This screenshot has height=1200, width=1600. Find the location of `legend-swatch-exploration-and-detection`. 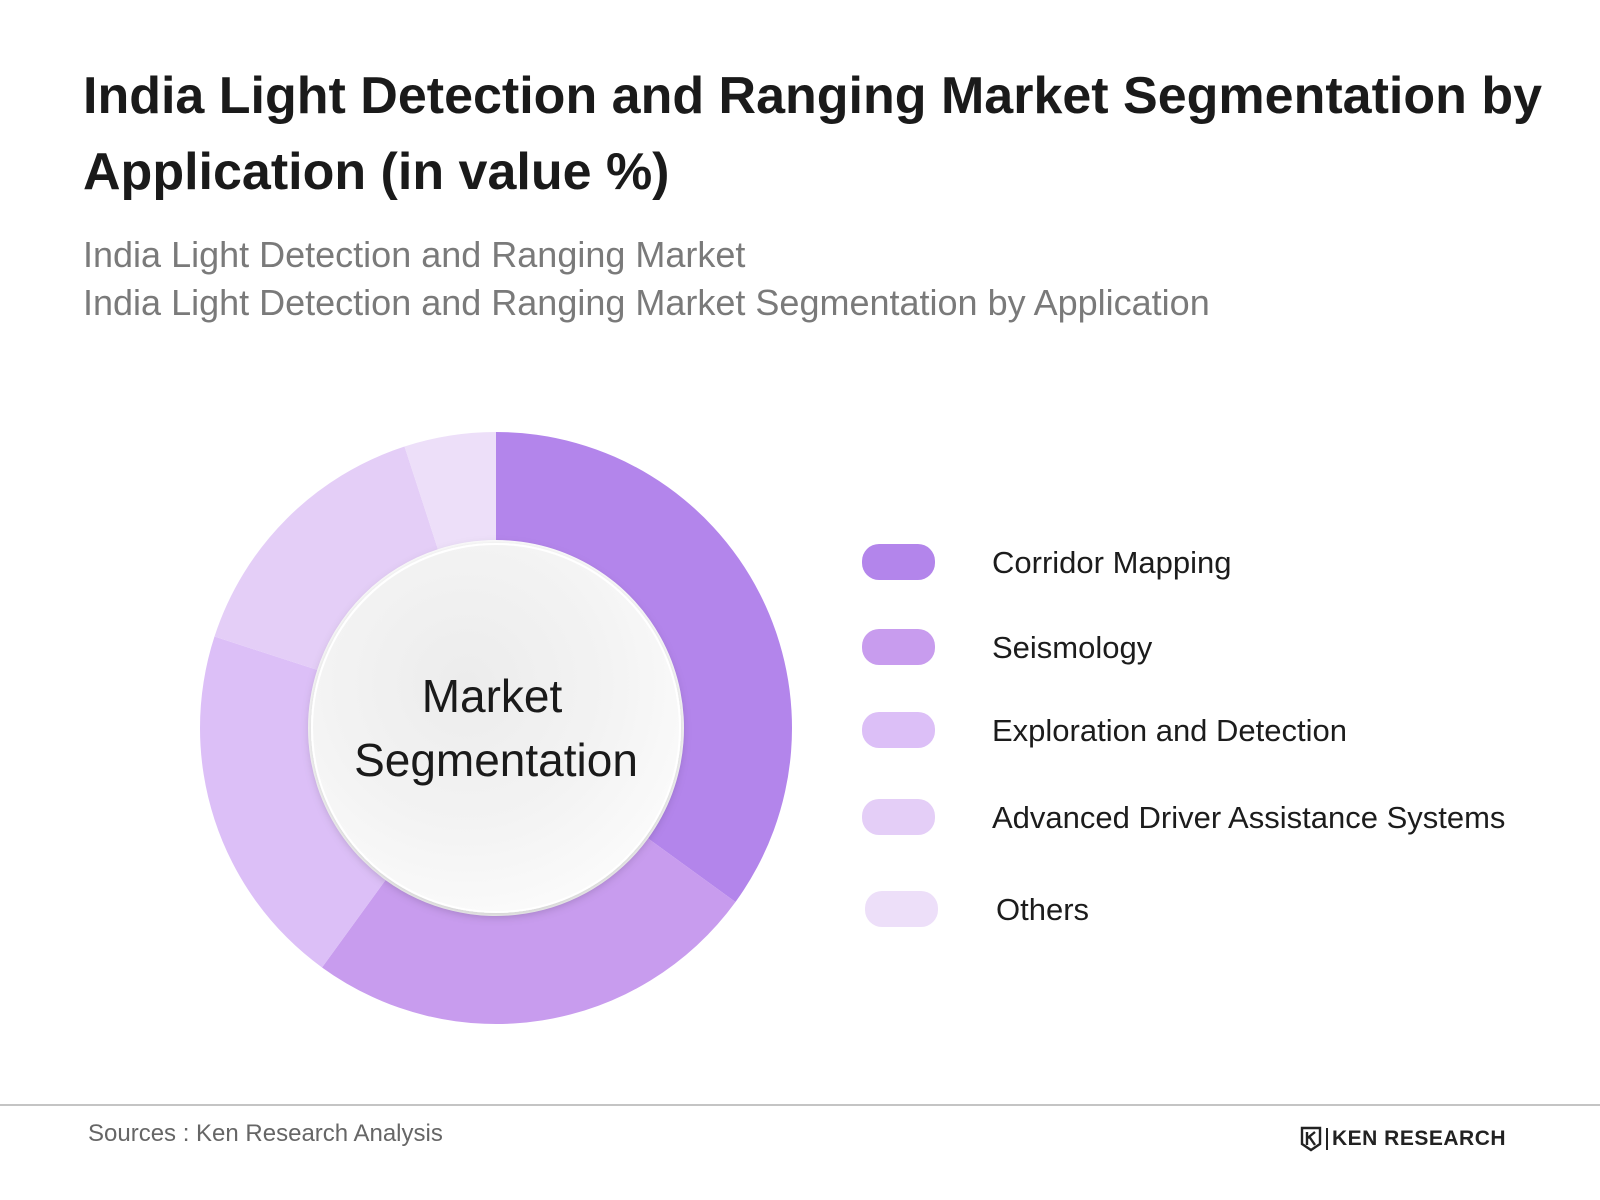

legend-swatch-exploration-and-detection is located at coordinates (898, 730).